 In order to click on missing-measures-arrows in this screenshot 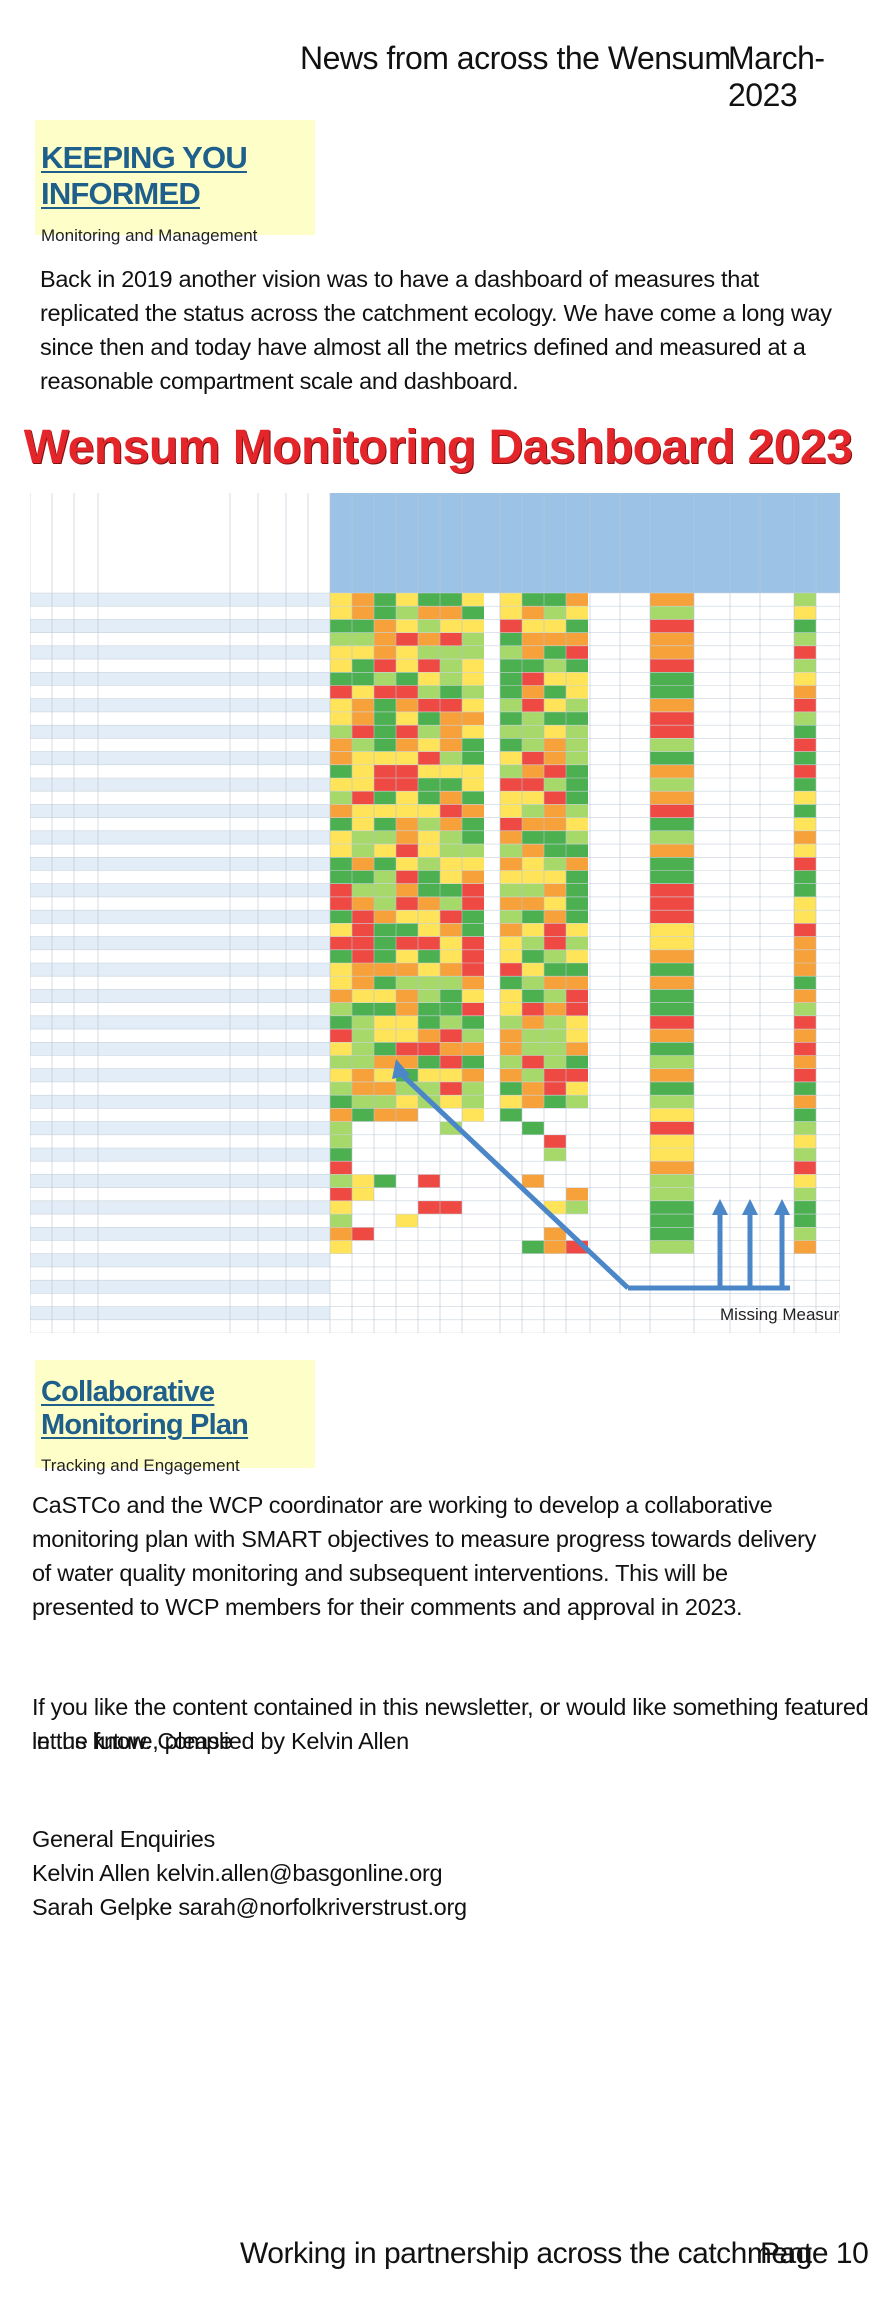, I will do `click(591, 1175)`.